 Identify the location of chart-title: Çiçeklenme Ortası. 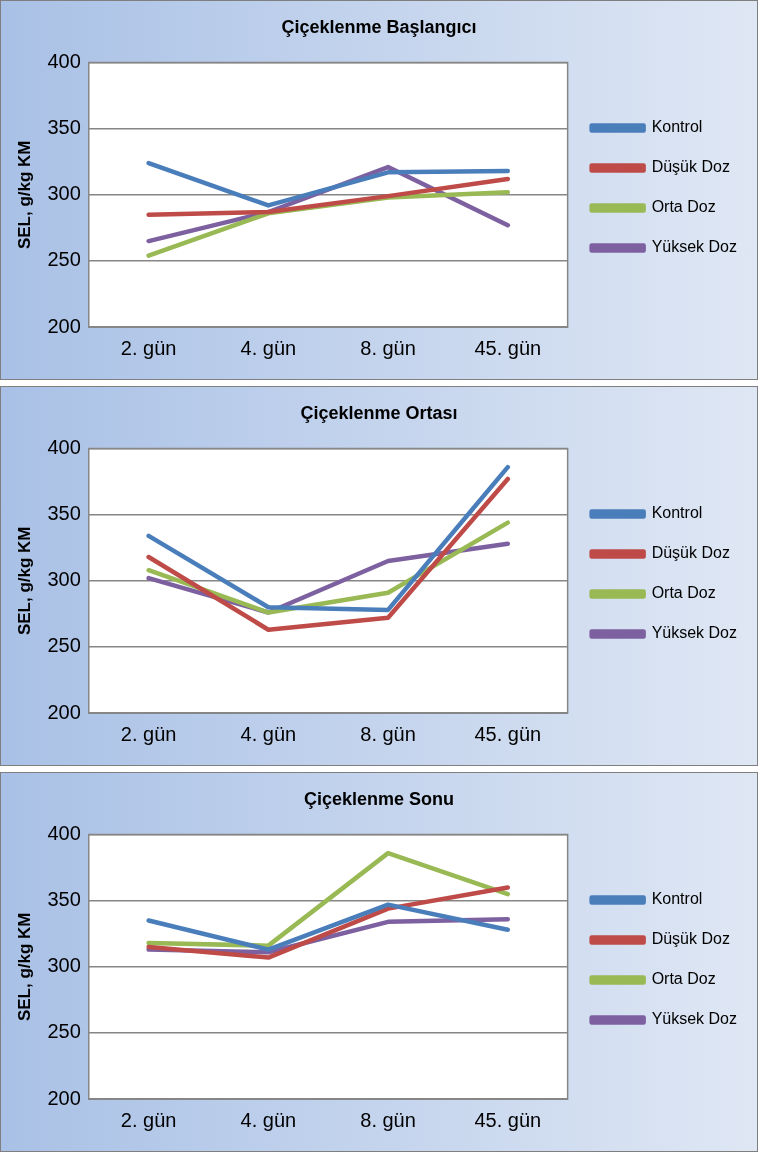
(379, 412).